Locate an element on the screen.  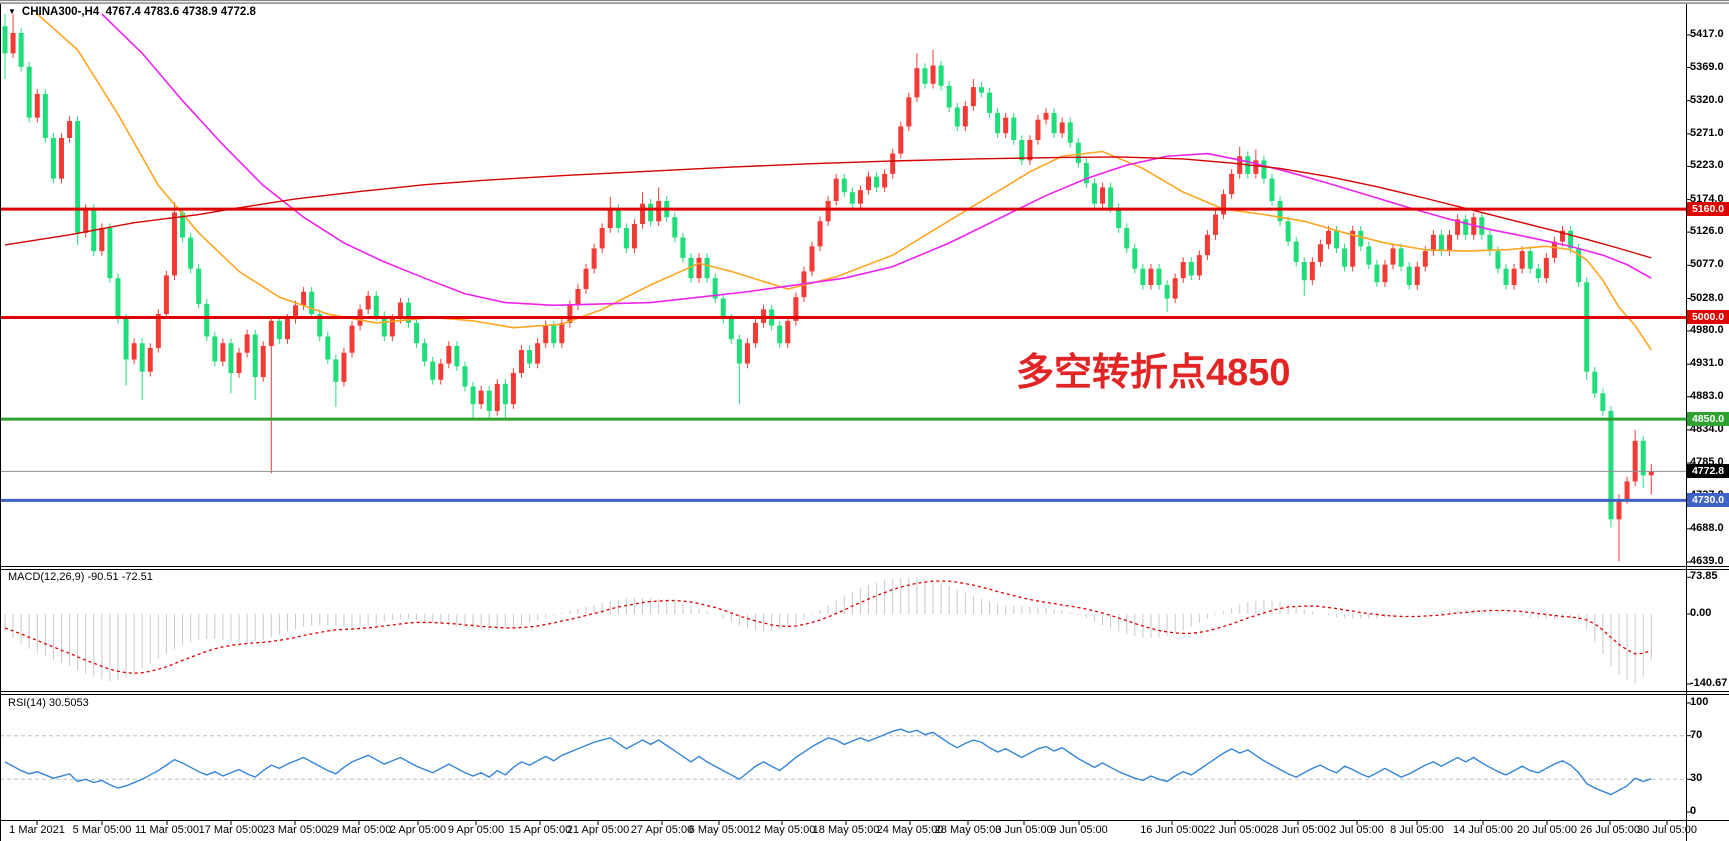
symbol-period-label: CHINA300-,H4 is located at coordinates (60, 12).